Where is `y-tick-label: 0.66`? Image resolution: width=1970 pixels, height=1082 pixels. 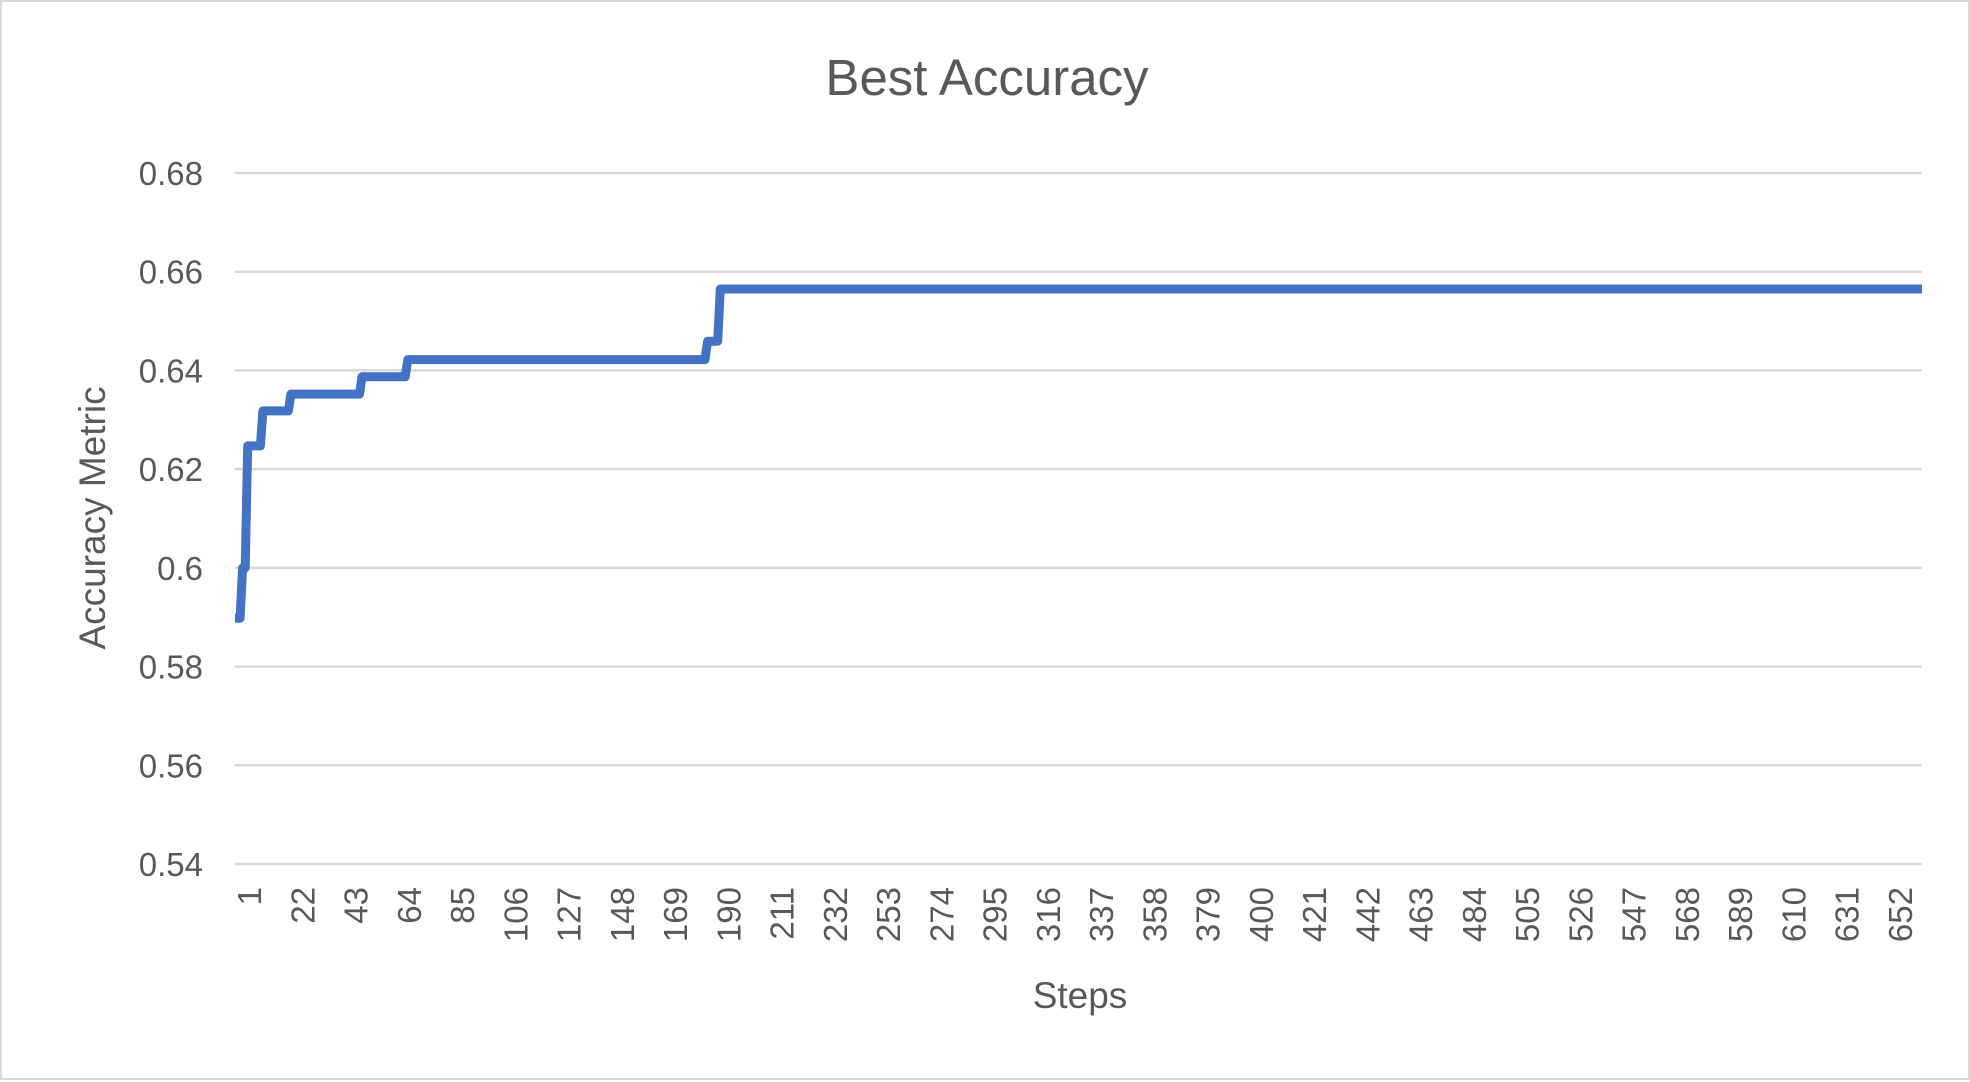 y-tick-label: 0.66 is located at coordinates (171, 272).